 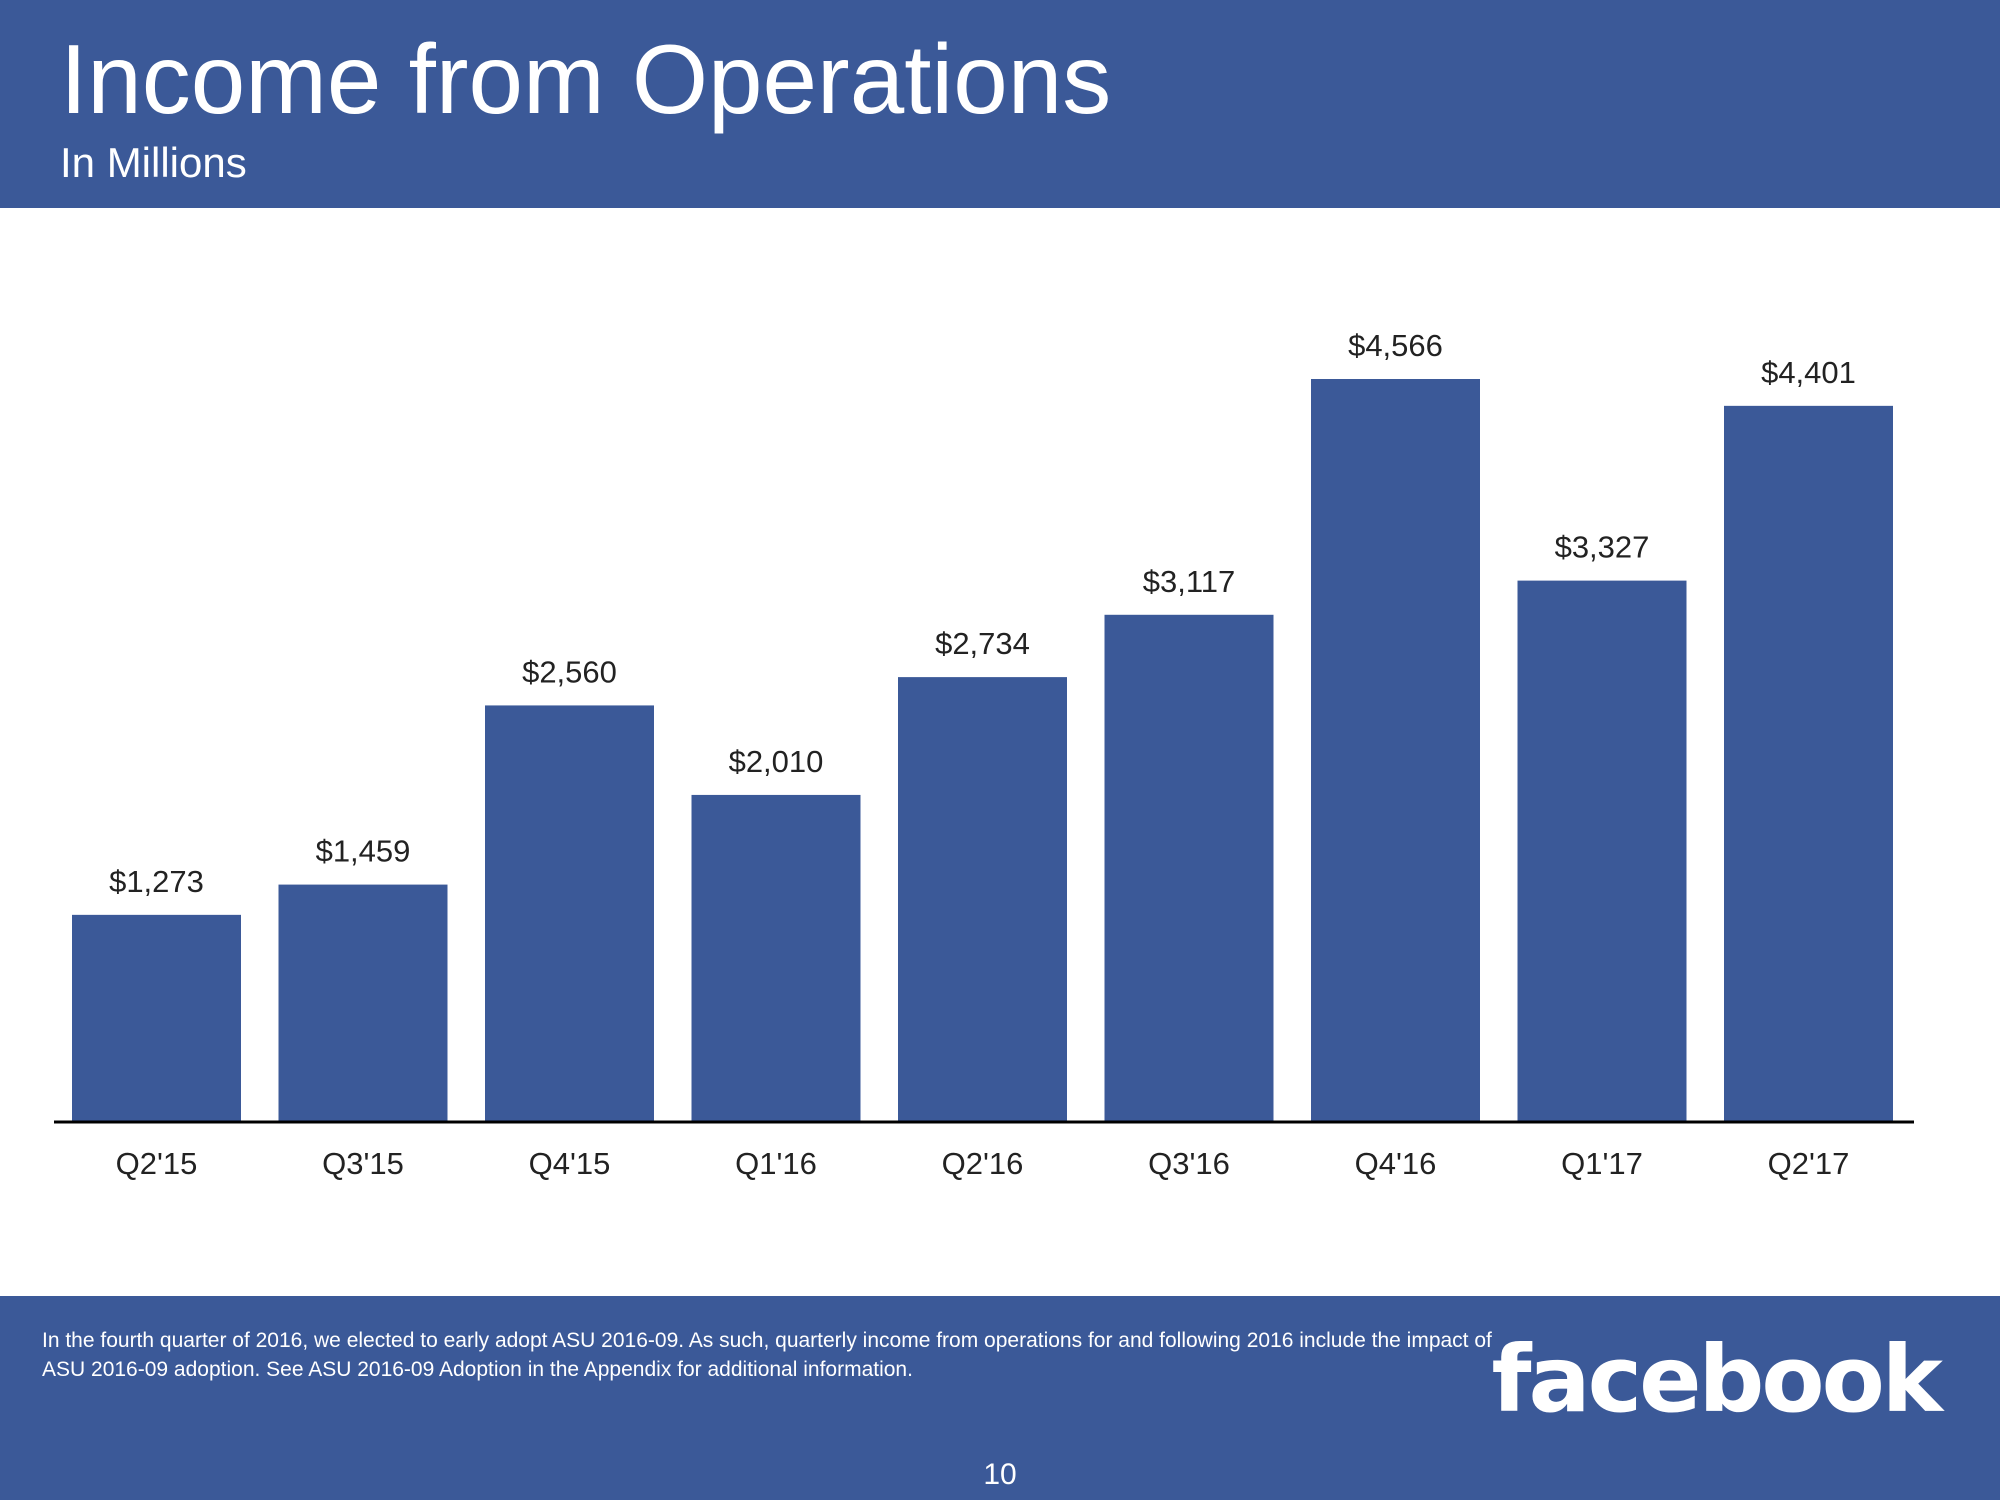 I want to click on value-label-8: $4,401, so click(x=1808, y=372).